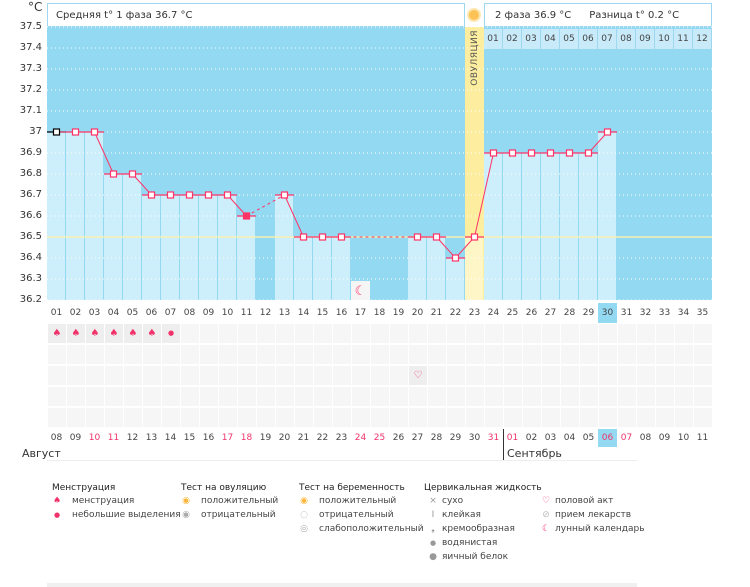 The width and height of the screenshot is (750, 587). I want to click on next-cycle-day: 06, so click(588, 39).